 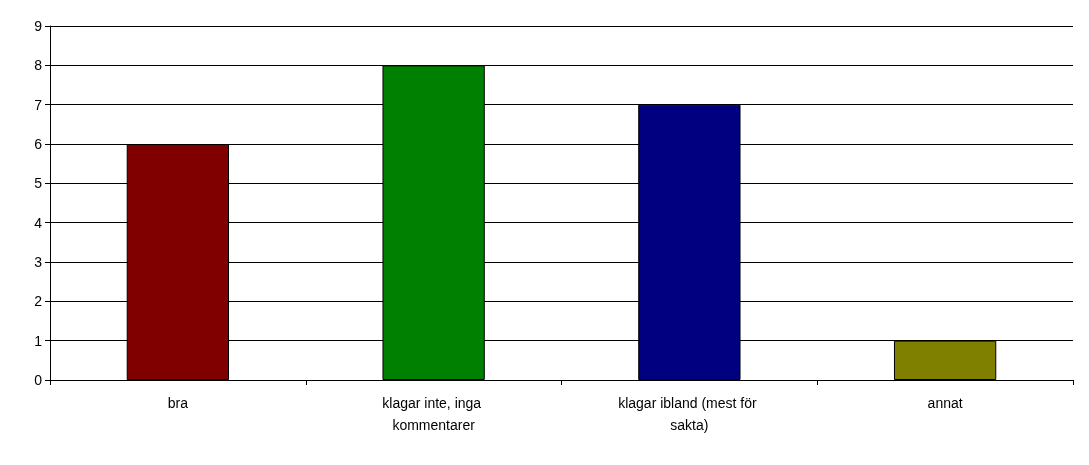 I want to click on y-tick-label: 3, so click(x=38, y=262).